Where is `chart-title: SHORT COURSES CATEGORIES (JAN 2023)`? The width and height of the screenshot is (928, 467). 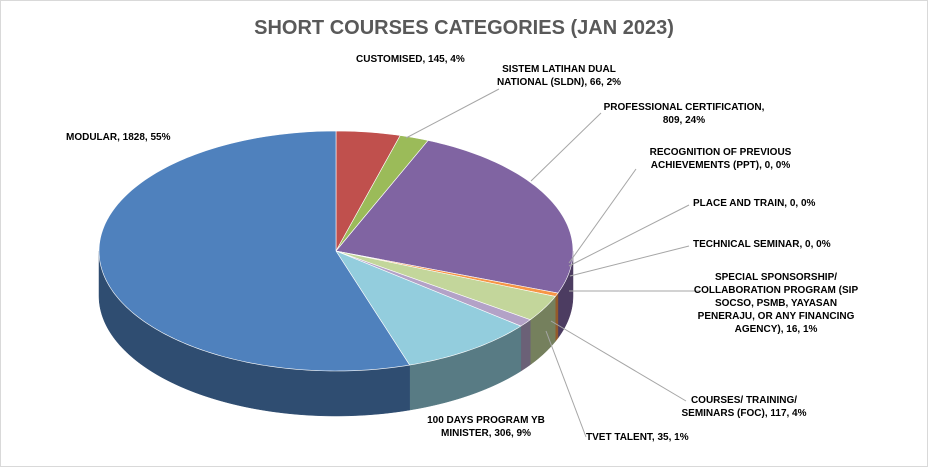
chart-title: SHORT COURSES CATEGORIES (JAN 2023) is located at coordinates (464, 28).